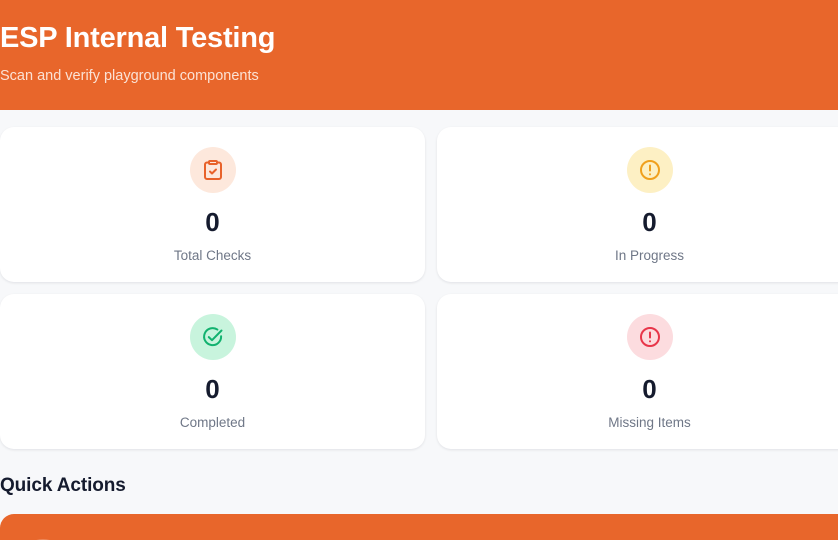 This screenshot has height=540, width=838. Describe the element at coordinates (212, 204) in the screenshot. I see `stat-card-total-checks: 0 Total Checks` at that location.